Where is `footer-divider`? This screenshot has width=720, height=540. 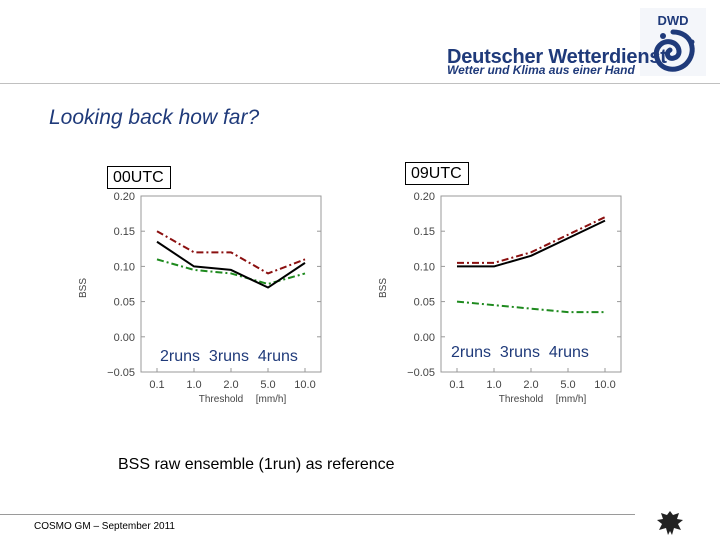 footer-divider is located at coordinates (317, 514).